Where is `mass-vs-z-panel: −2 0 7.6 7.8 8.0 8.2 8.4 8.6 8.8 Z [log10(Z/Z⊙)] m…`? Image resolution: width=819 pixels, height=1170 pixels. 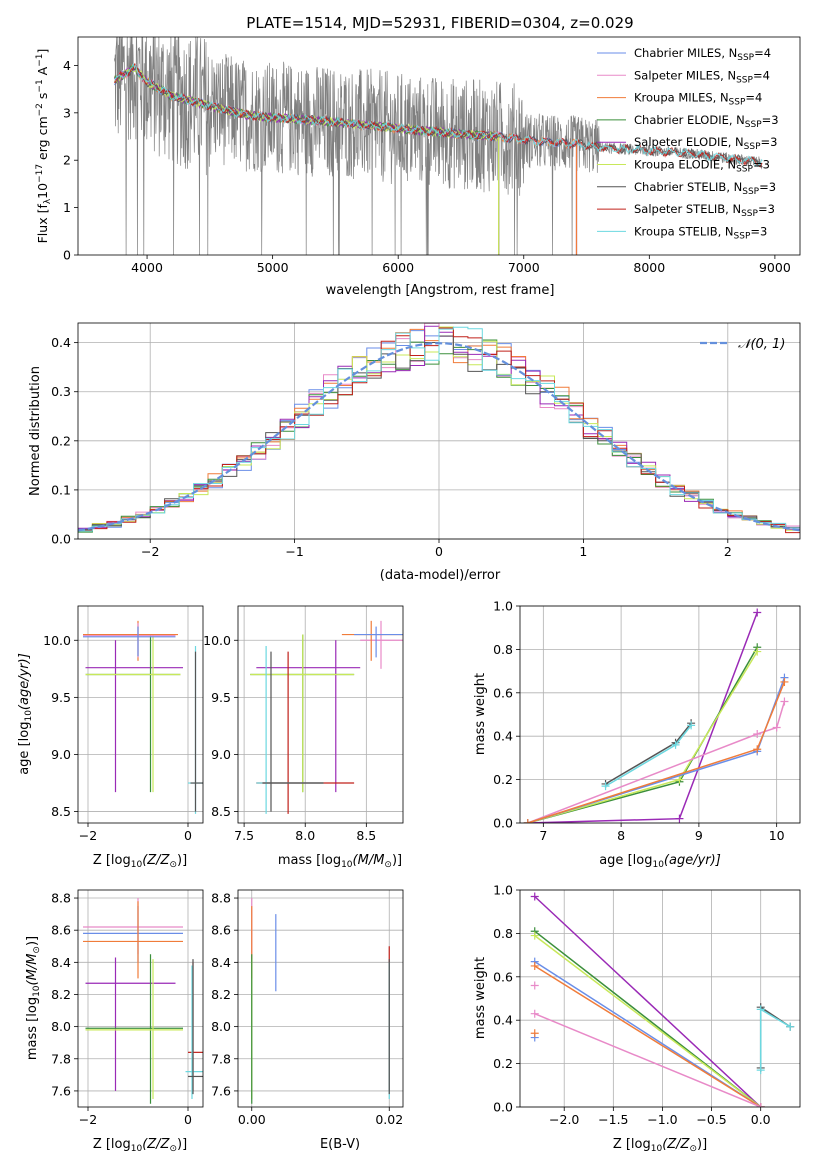 mass-vs-z-panel: −2 0 7.6 7.8 8.0 8.2 8.4 8.6 8.8 Z [log10(Z/Z⊙)] m… is located at coordinates (114, 1021).